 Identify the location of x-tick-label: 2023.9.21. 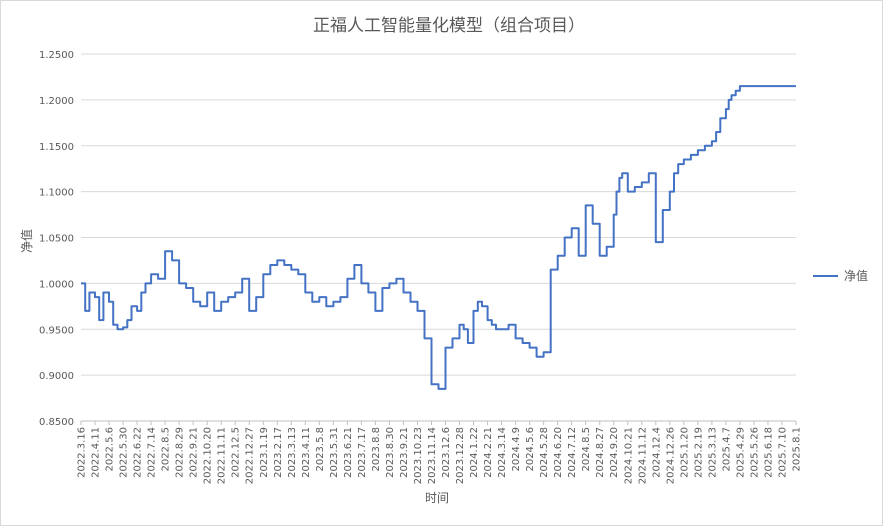
(404, 452).